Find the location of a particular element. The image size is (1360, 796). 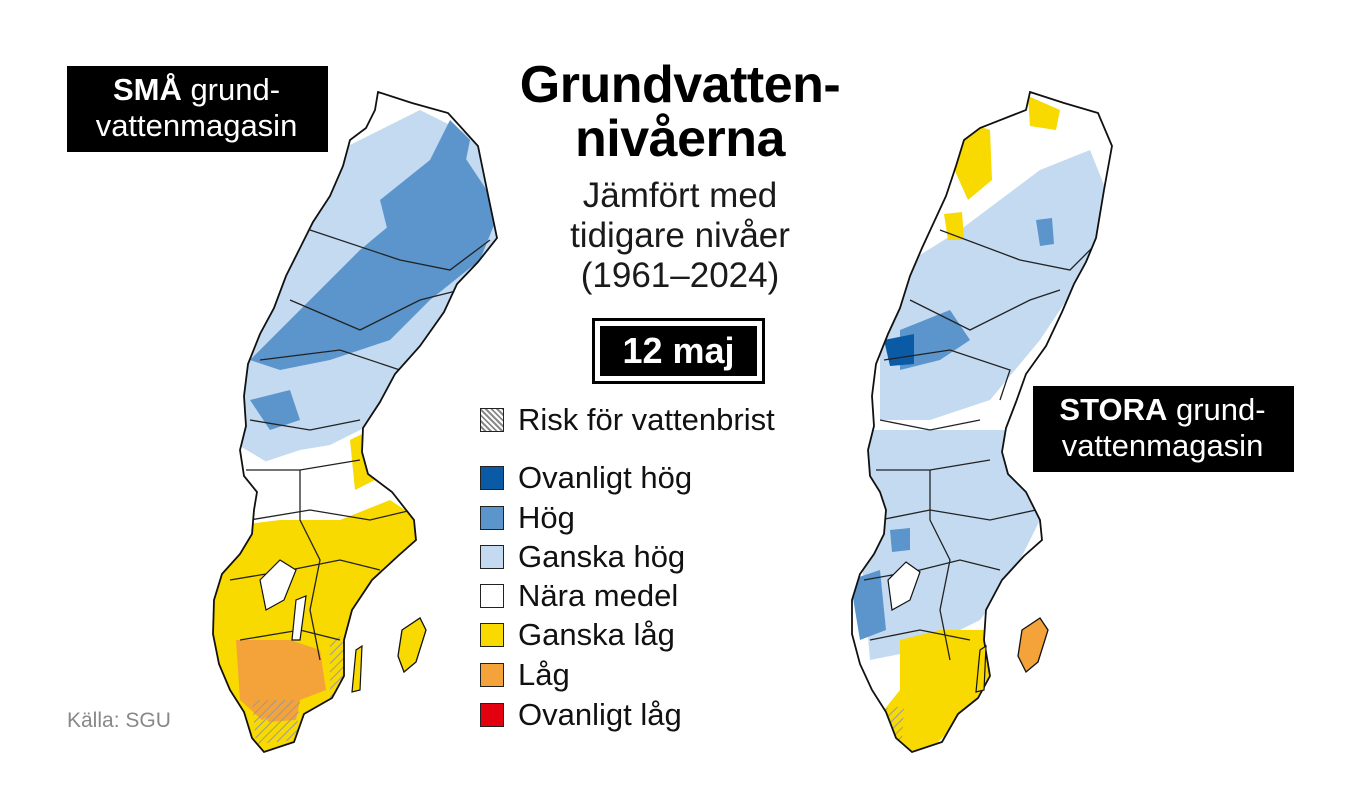

small-aquifers-label: SMÅ grund- vattenmagasin is located at coordinates (197, 109).